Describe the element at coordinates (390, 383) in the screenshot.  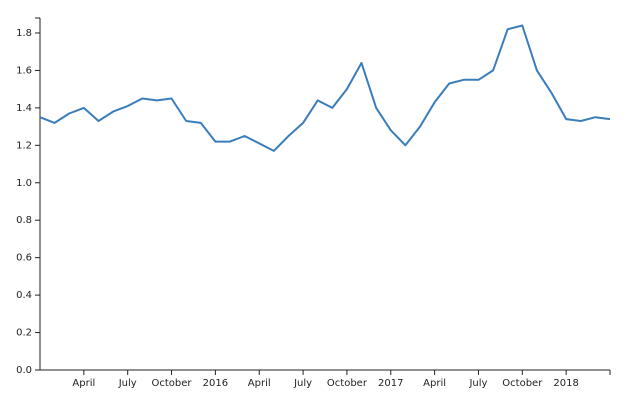
I see `x-tick-label: 2017` at that location.